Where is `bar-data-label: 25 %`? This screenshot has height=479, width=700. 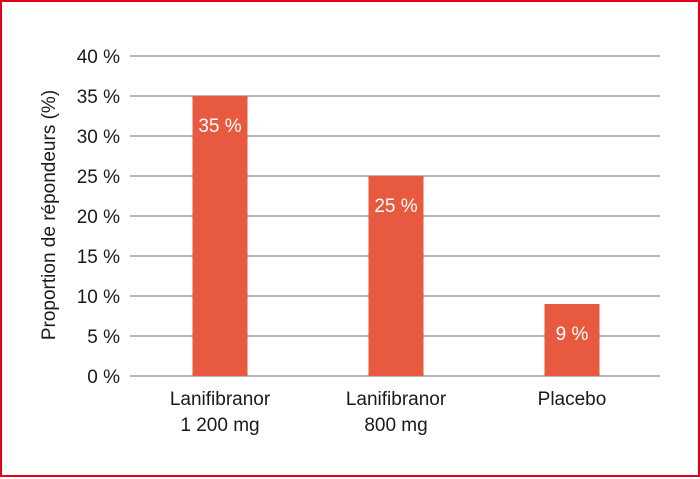 bar-data-label: 25 % is located at coordinates (395, 206).